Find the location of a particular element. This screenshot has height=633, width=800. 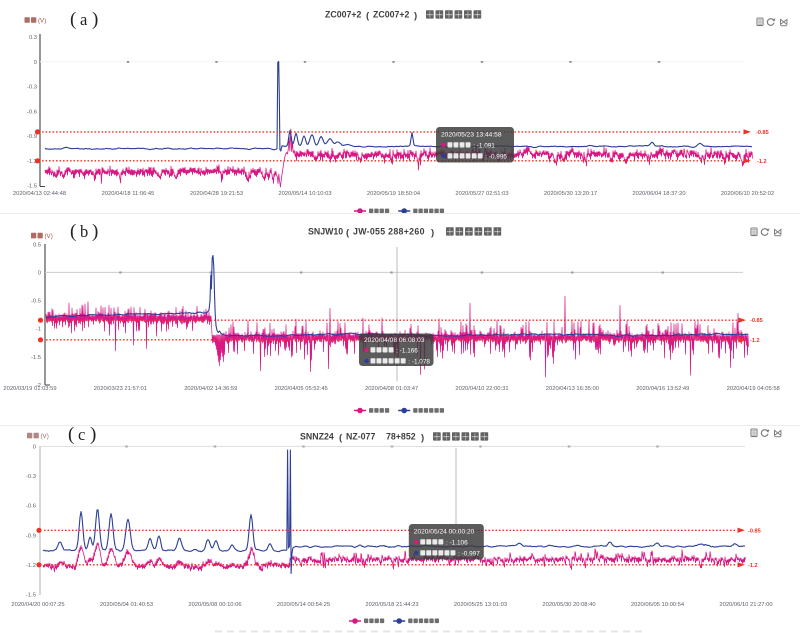

svg-text: 2020/06/10 21:27:00 is located at coordinates (745, 605).